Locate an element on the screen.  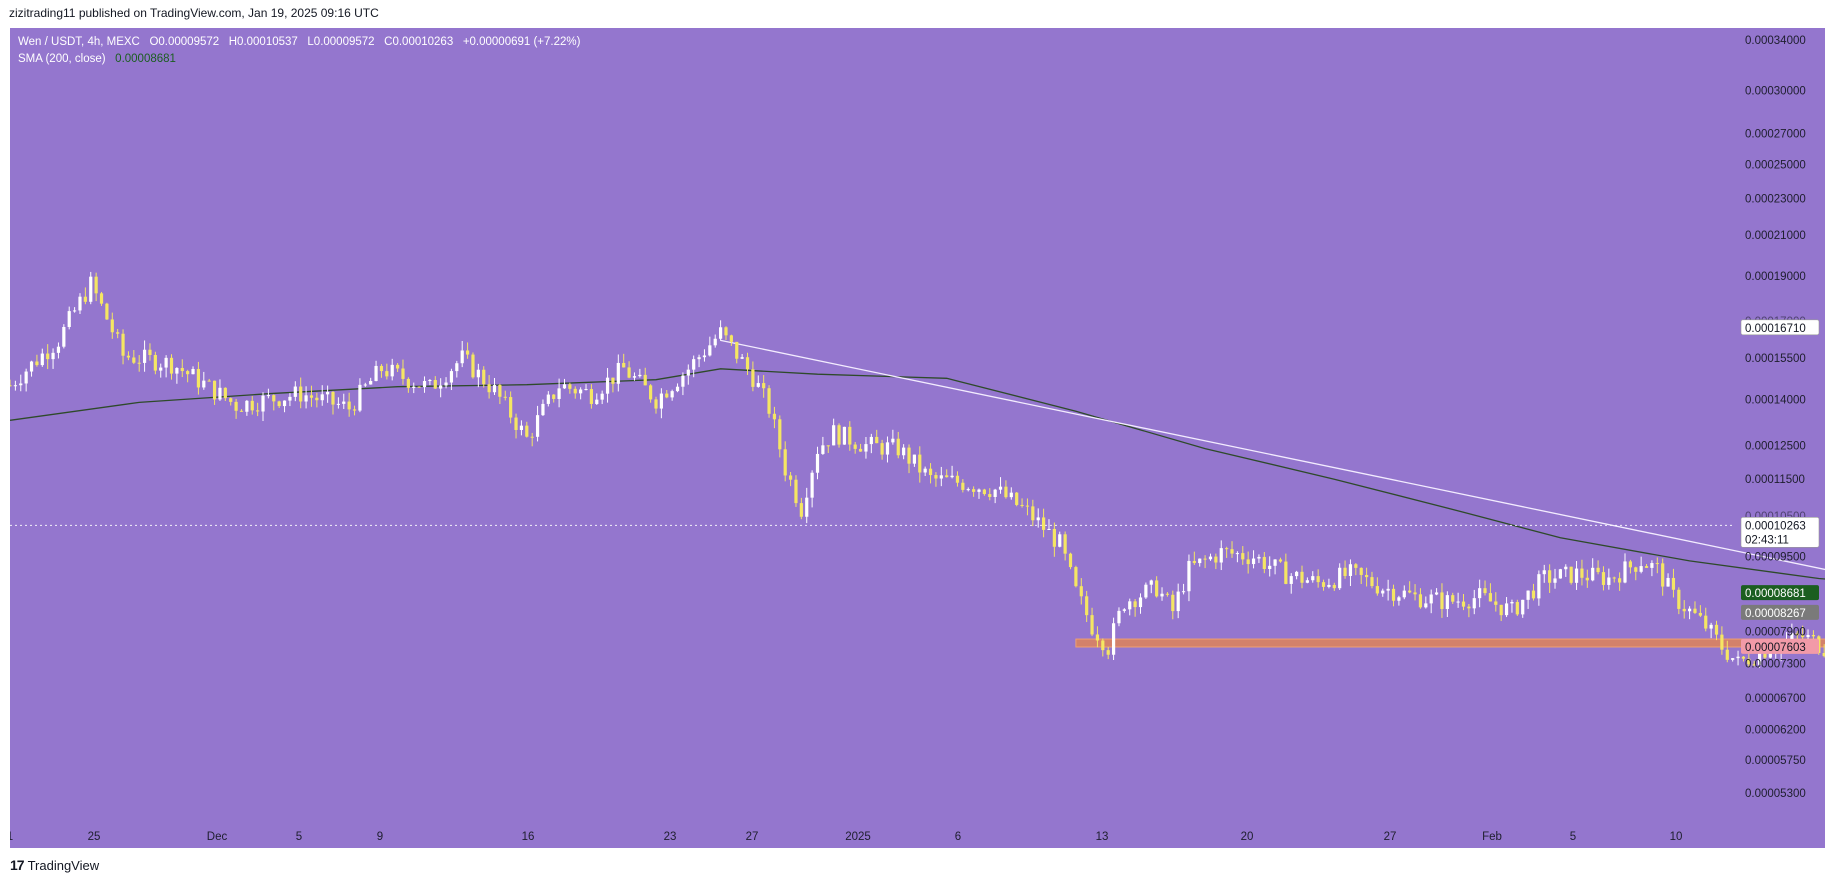
price-tick: 0.00023000 is located at coordinates (1775, 199).